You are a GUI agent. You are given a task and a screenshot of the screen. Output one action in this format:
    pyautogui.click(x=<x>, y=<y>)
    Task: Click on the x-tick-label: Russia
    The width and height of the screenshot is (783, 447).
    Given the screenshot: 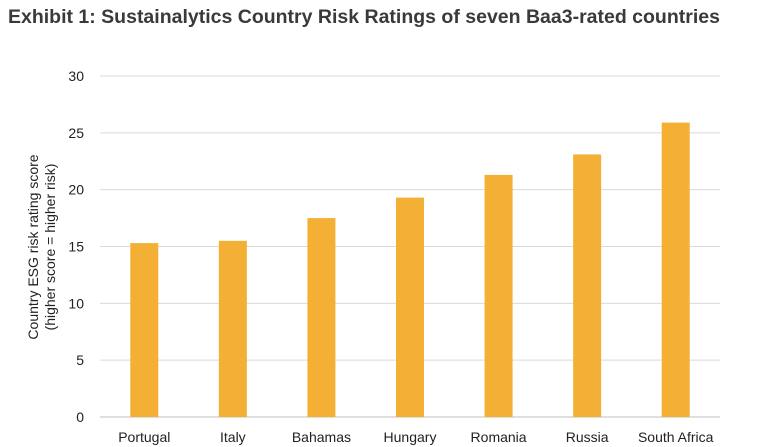 What is the action you would take?
    pyautogui.click(x=587, y=437)
    